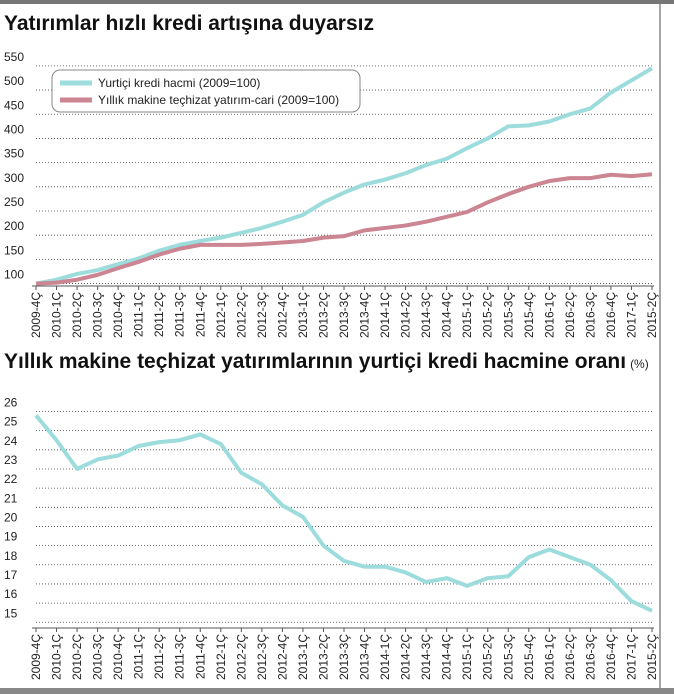 The height and width of the screenshot is (694, 674). Describe the element at coordinates (14, 178) in the screenshot. I see `y-tick-label: 300` at that location.